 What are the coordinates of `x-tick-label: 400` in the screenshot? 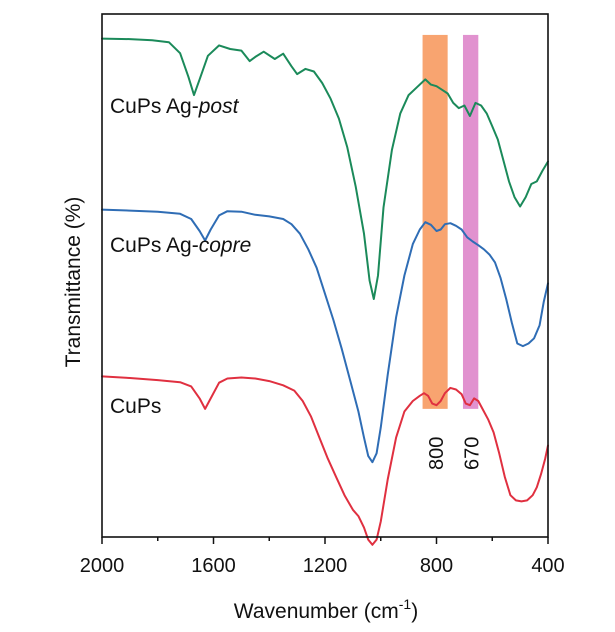 It's located at (547, 566).